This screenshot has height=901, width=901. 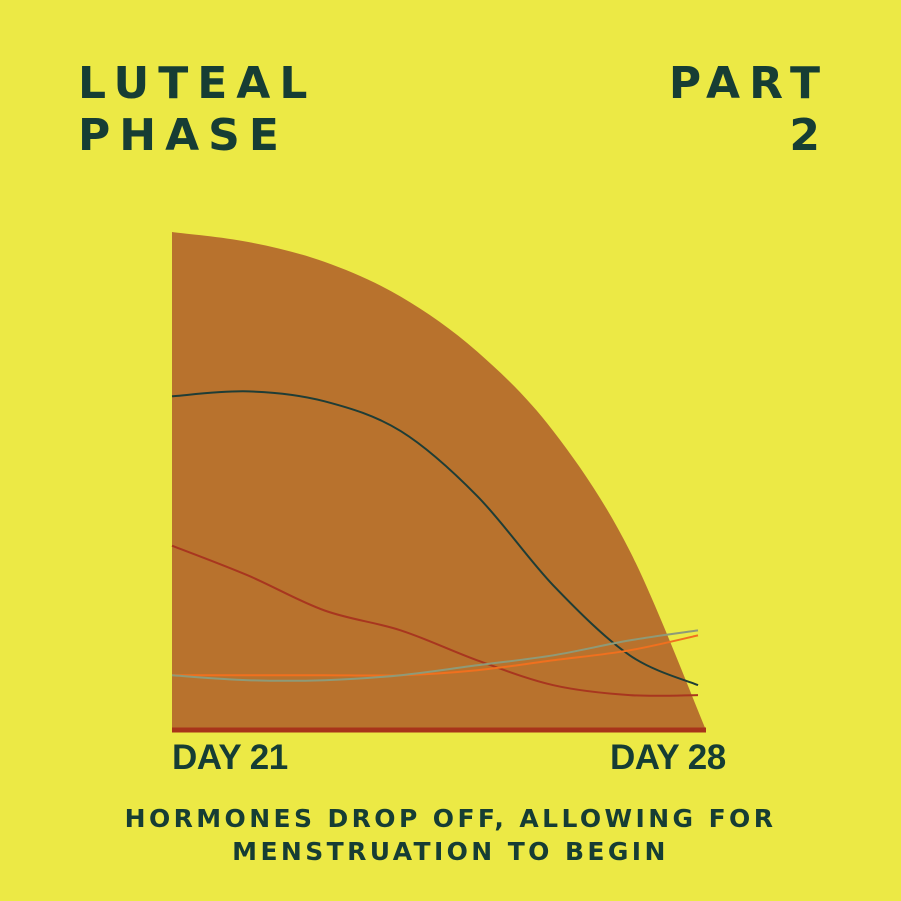 I want to click on title-line-2: PHASE, so click(x=183, y=135).